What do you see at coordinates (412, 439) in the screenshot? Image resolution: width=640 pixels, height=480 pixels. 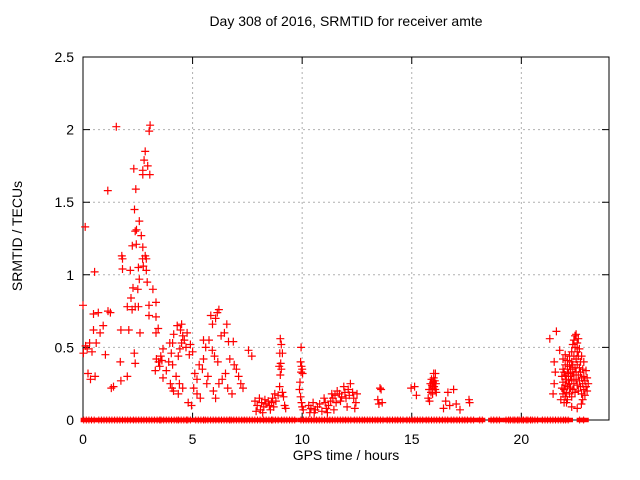 I see `x-tick-label: 15` at bounding box center [412, 439].